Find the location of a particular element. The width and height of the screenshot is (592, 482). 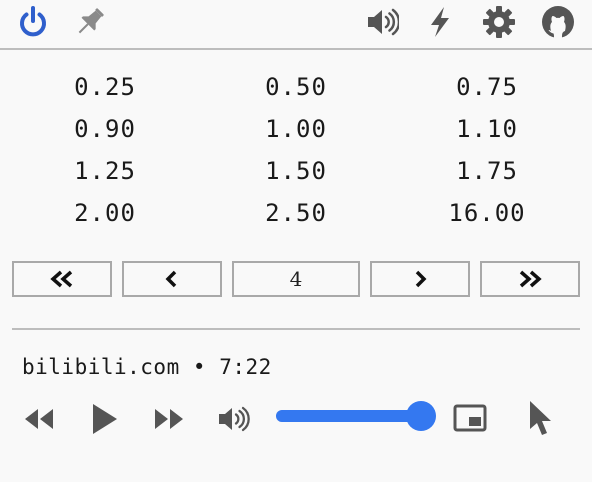

speed-option: 0.75 is located at coordinates (487, 87).